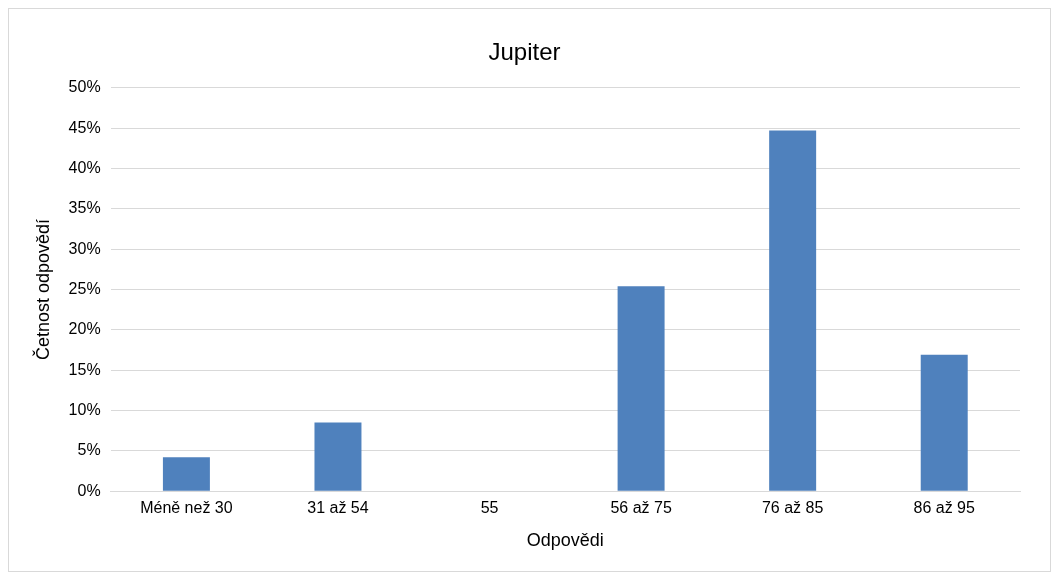 The height and width of the screenshot is (580, 1059). What do you see at coordinates (84, 87) in the screenshot?
I see `y-tick-label: 50%` at bounding box center [84, 87].